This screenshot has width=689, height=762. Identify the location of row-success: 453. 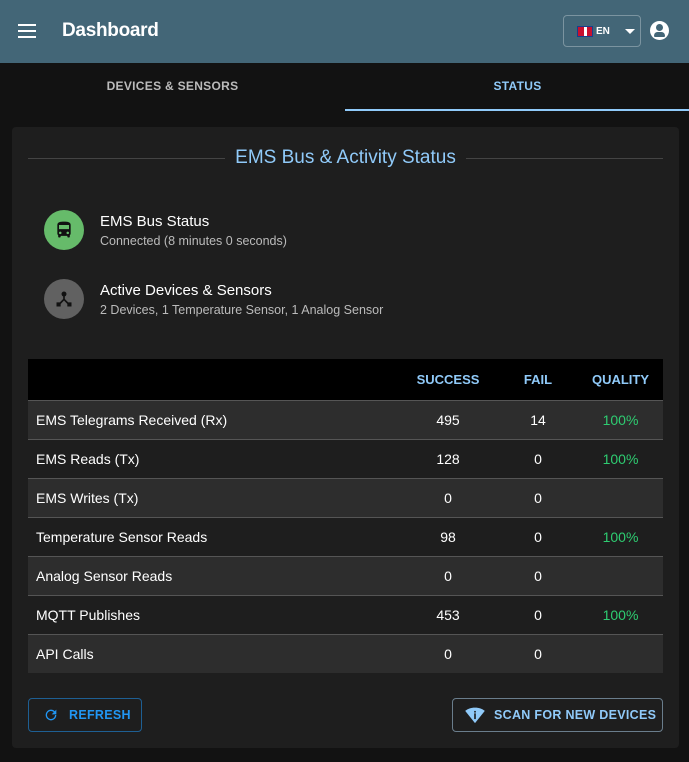
(448, 614).